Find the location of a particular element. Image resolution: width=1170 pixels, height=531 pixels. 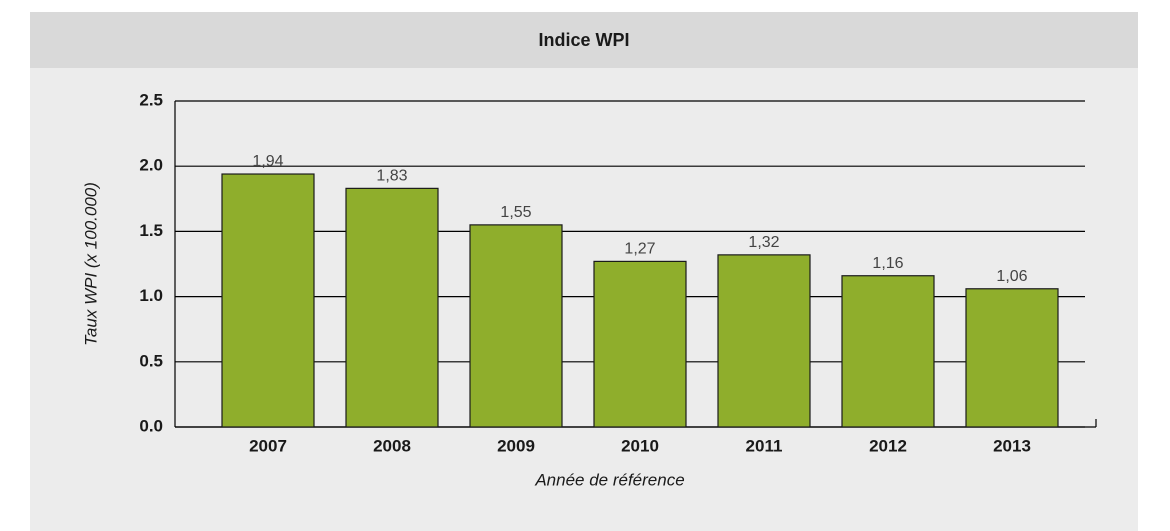

title-band is located at coordinates (584, 40).